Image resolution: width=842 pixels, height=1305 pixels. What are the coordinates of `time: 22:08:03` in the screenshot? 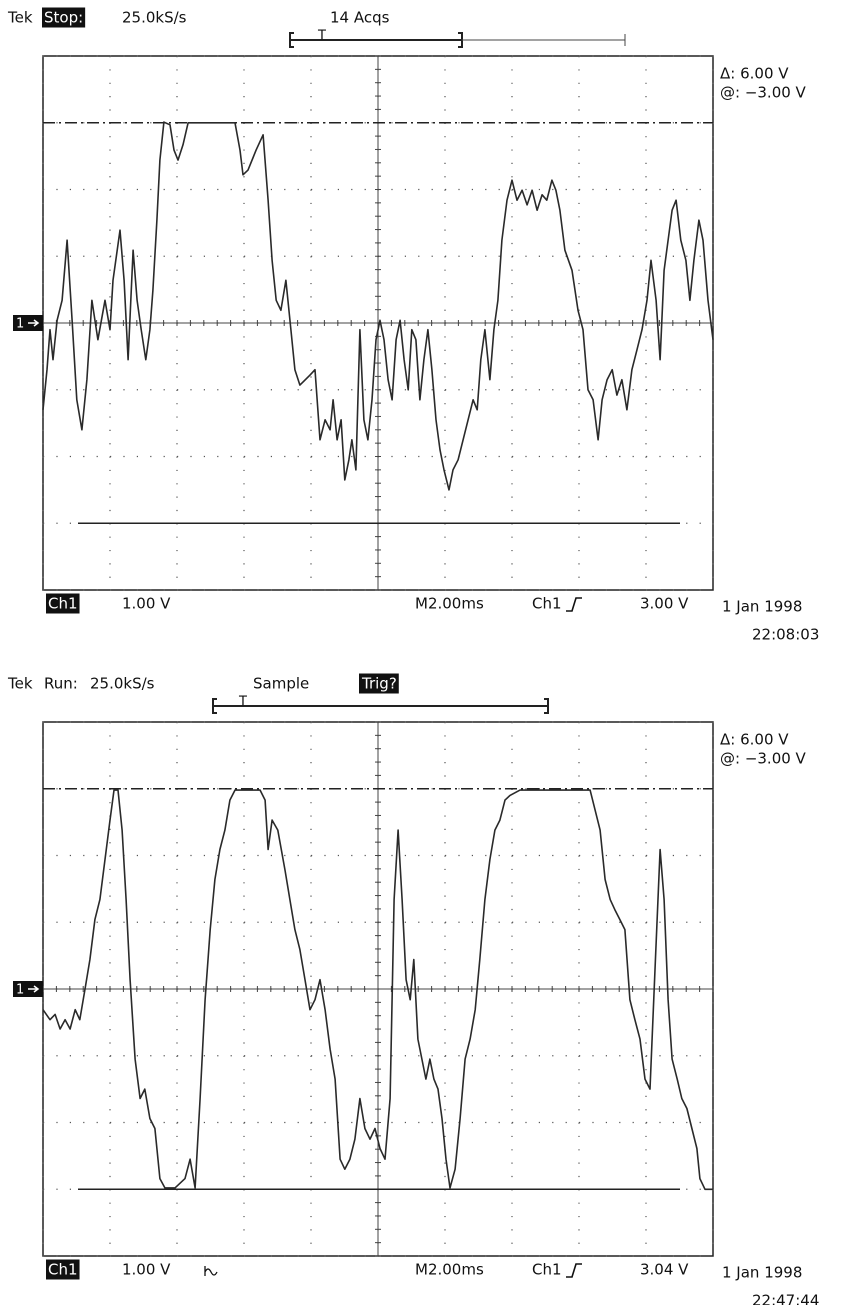 It's located at (785, 635).